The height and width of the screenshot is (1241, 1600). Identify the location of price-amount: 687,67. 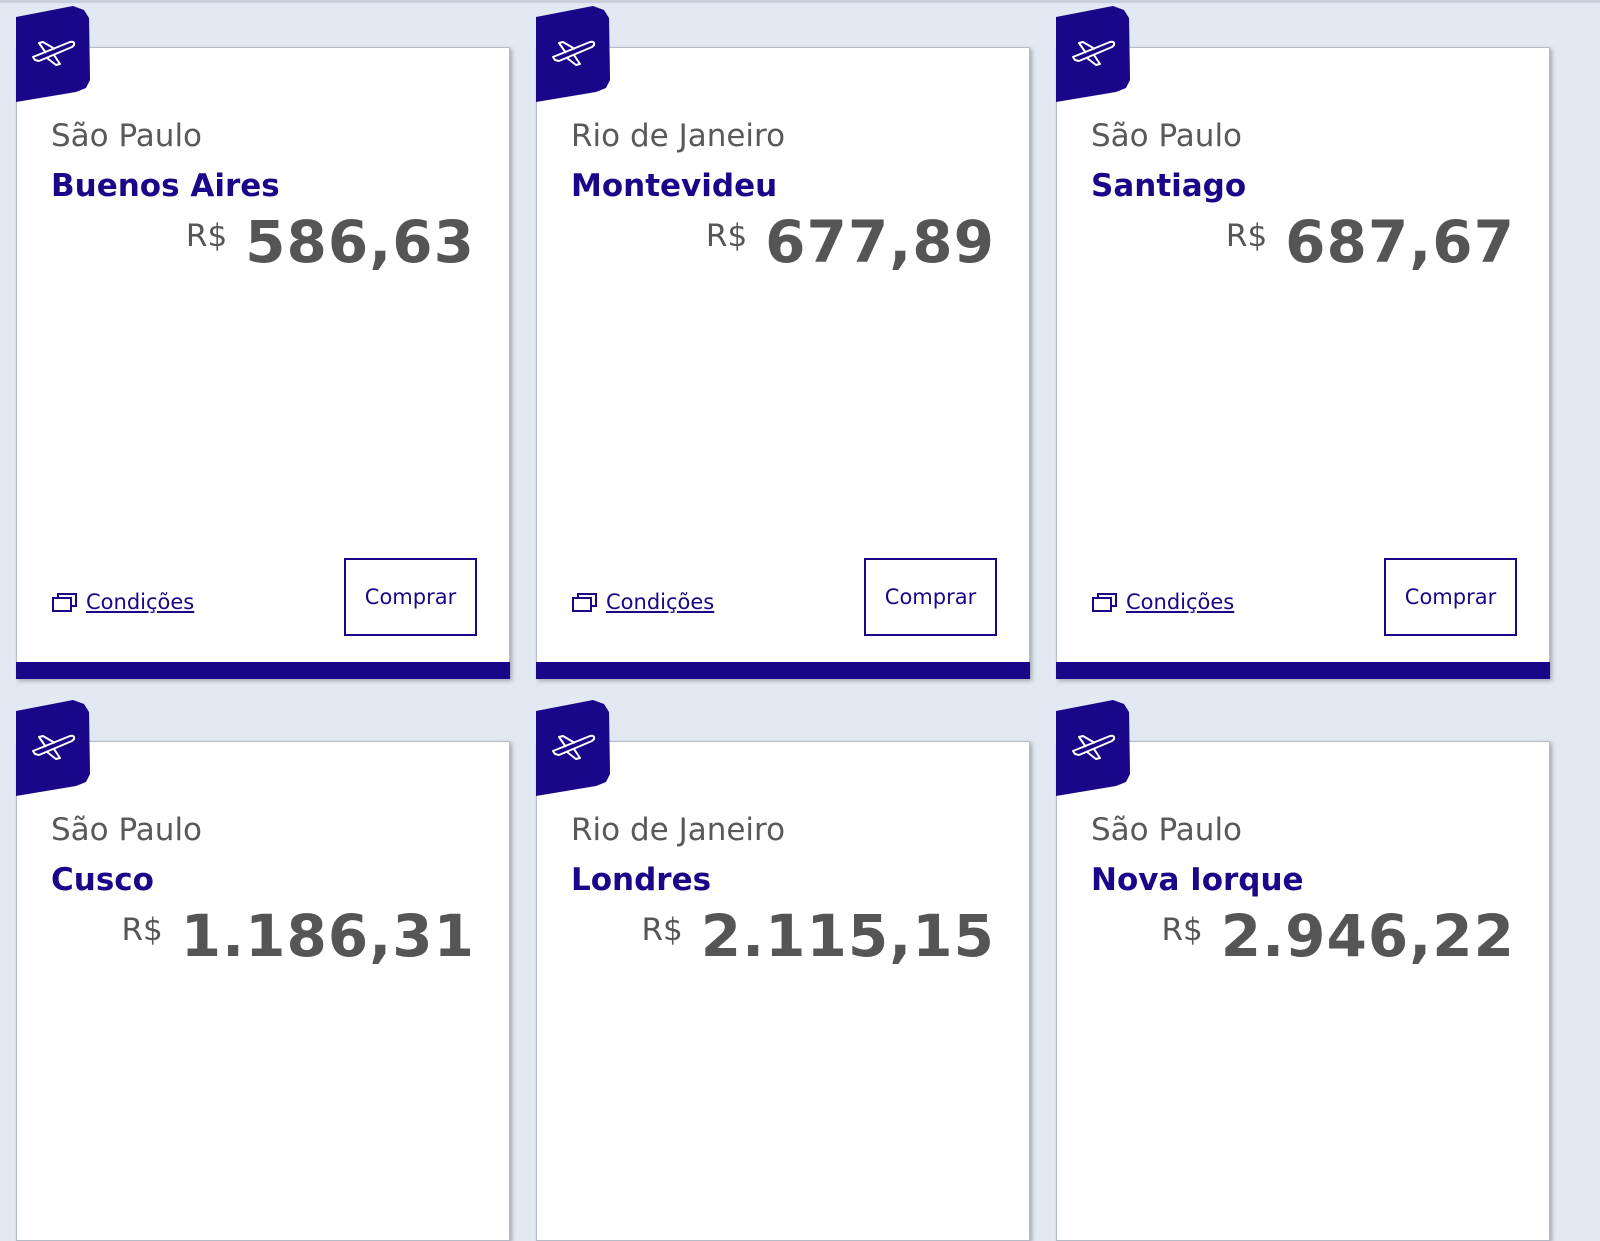
(1400, 242).